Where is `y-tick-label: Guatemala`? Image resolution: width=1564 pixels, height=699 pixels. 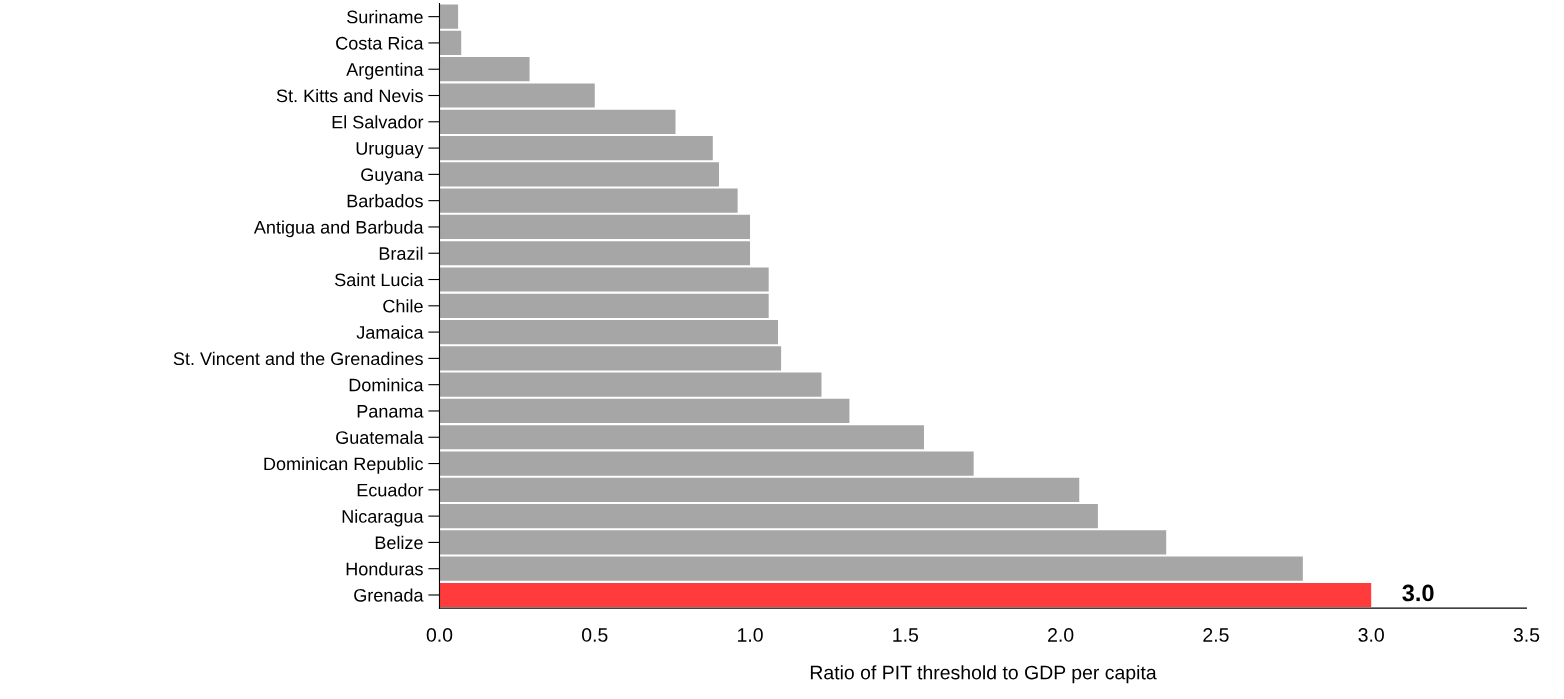 y-tick-label: Guatemala is located at coordinates (380, 437).